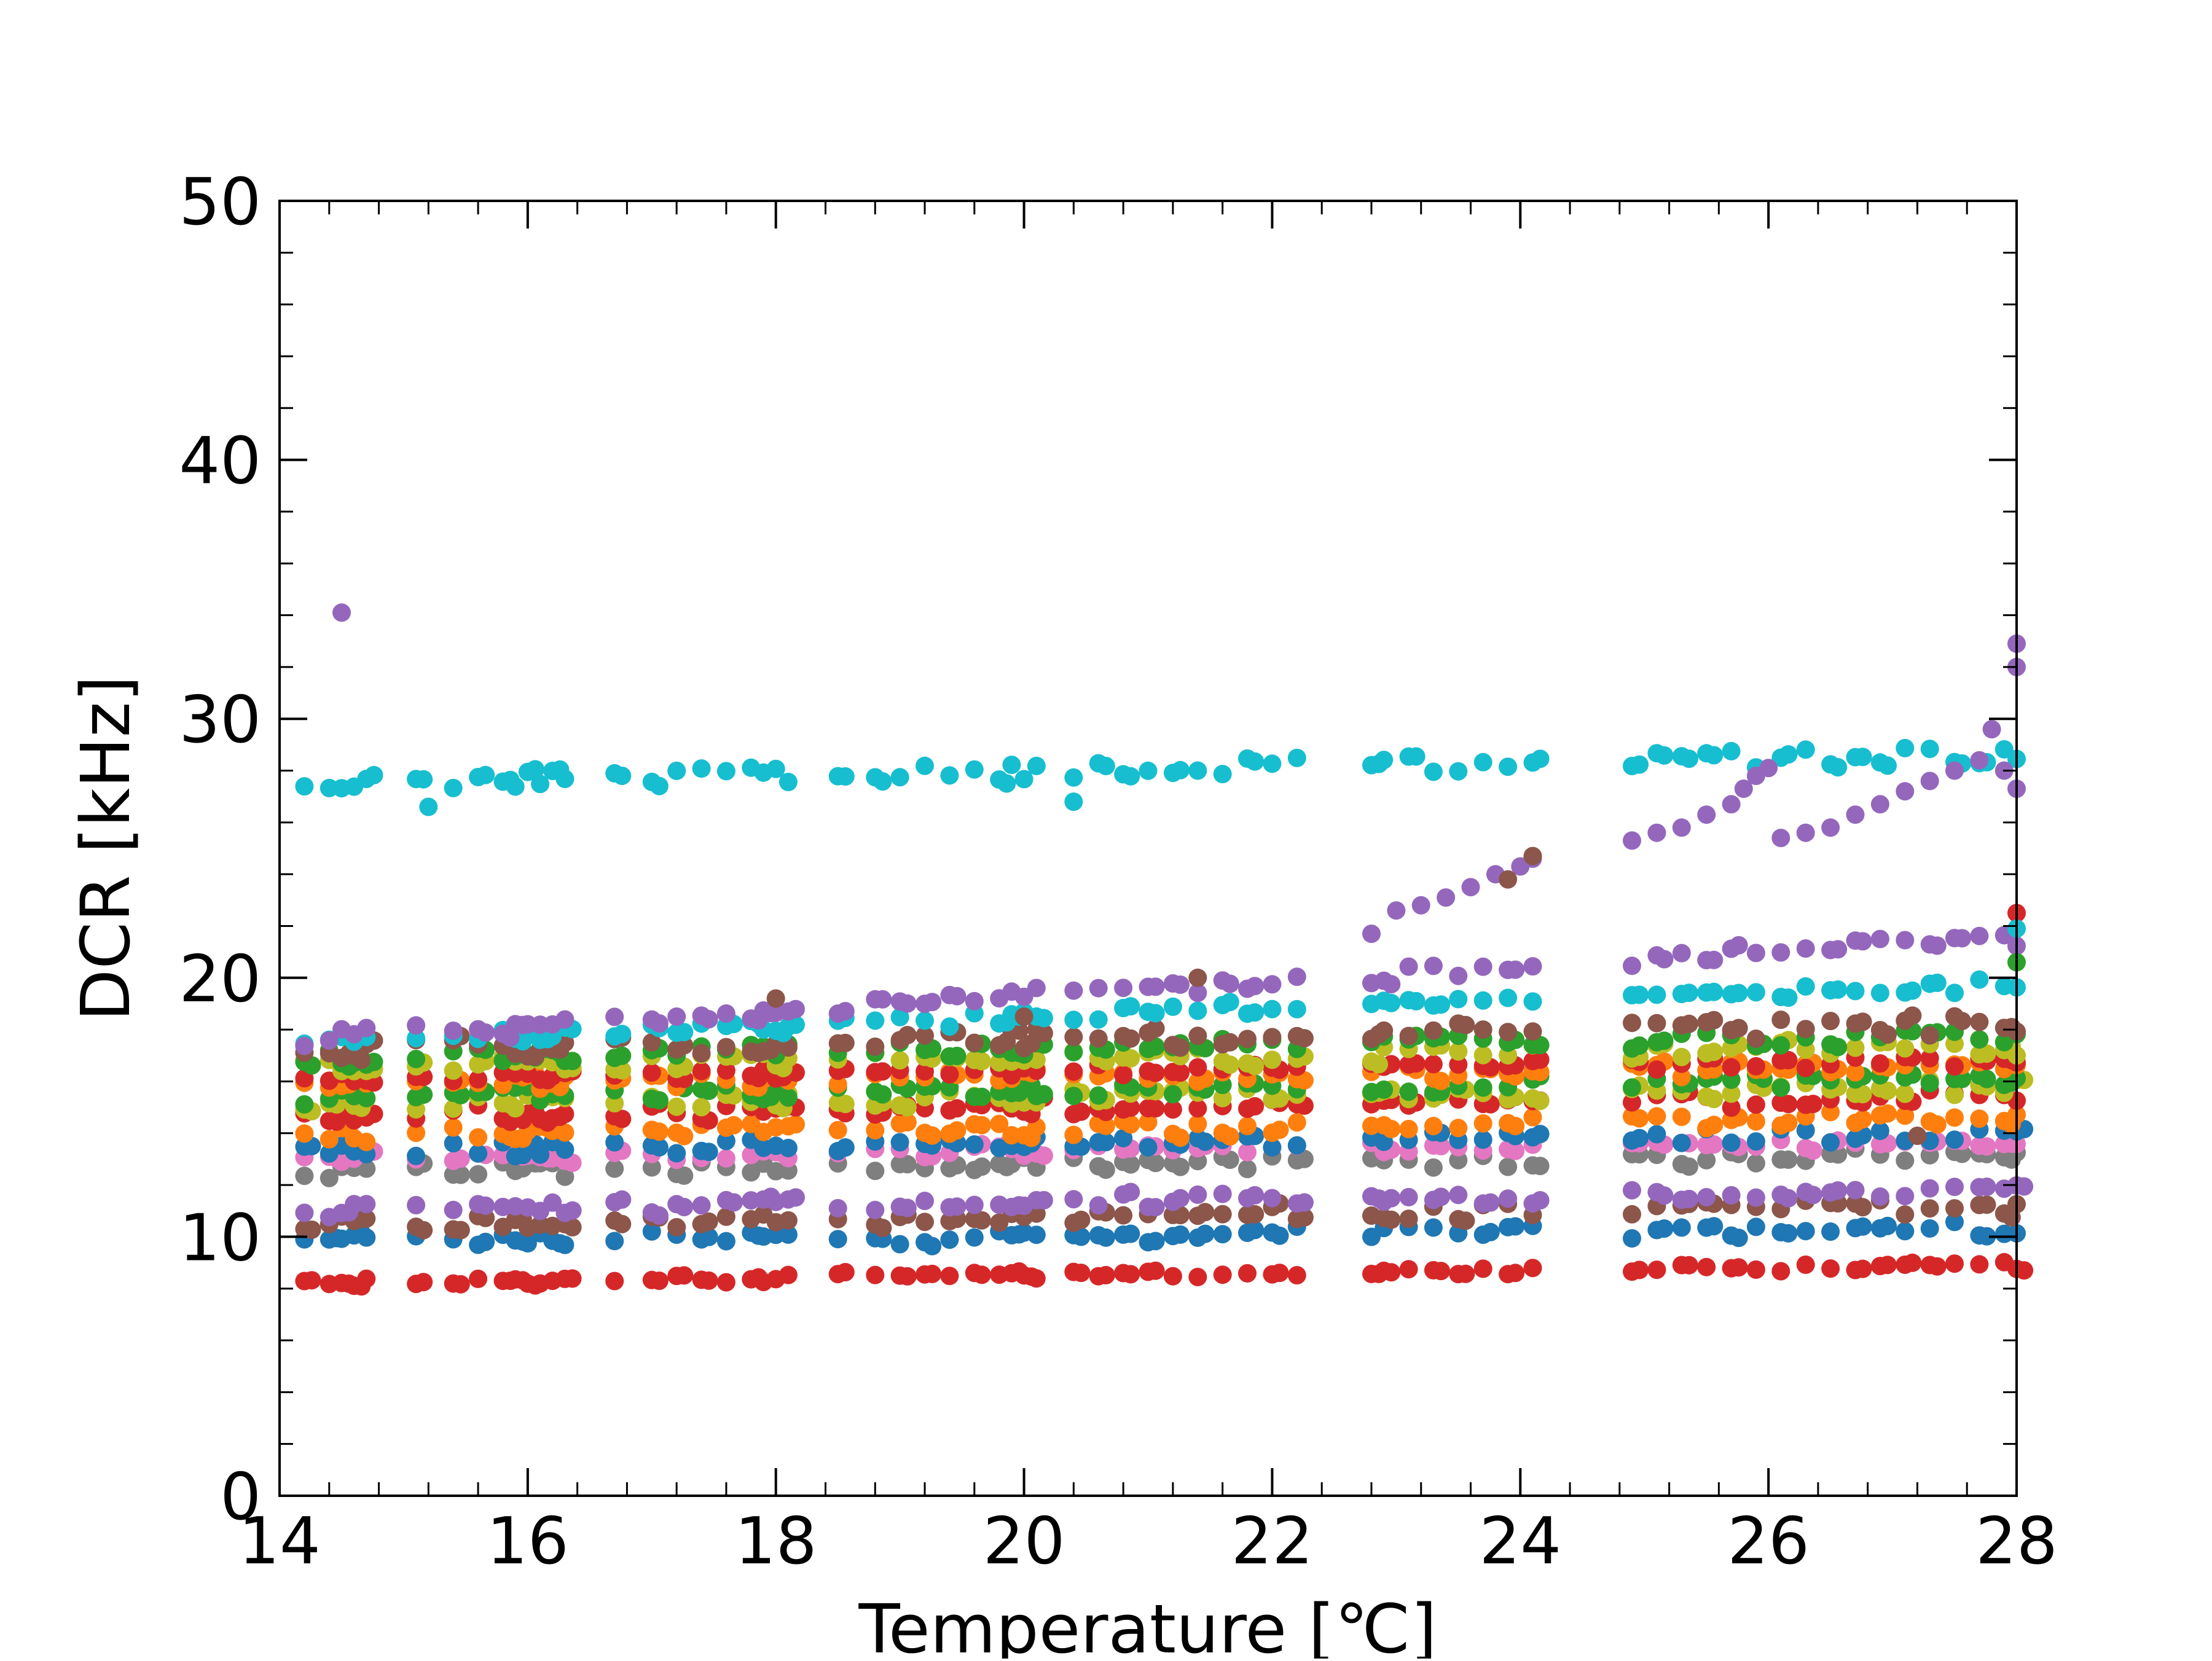 The width and height of the screenshot is (2212, 1661). I want to click on x-tick-label: 22, so click(1272, 1541).